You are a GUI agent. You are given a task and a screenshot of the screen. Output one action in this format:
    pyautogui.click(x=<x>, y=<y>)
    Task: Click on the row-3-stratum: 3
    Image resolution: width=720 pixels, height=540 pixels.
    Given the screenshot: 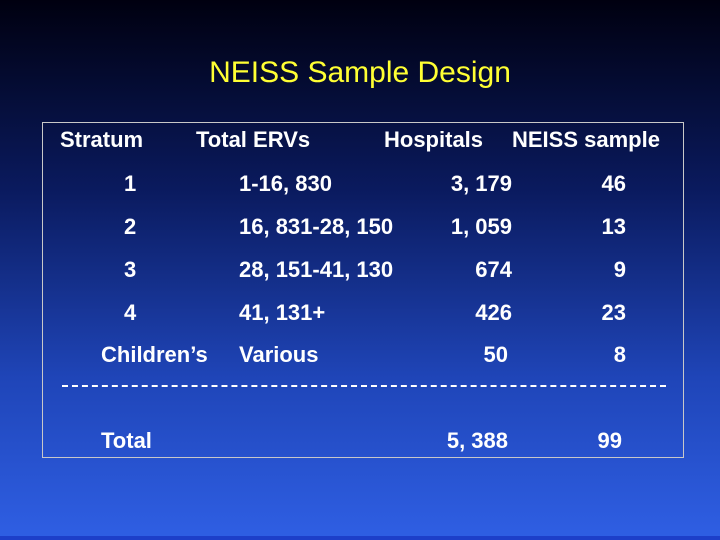 What is the action you would take?
    pyautogui.click(x=130, y=269)
    